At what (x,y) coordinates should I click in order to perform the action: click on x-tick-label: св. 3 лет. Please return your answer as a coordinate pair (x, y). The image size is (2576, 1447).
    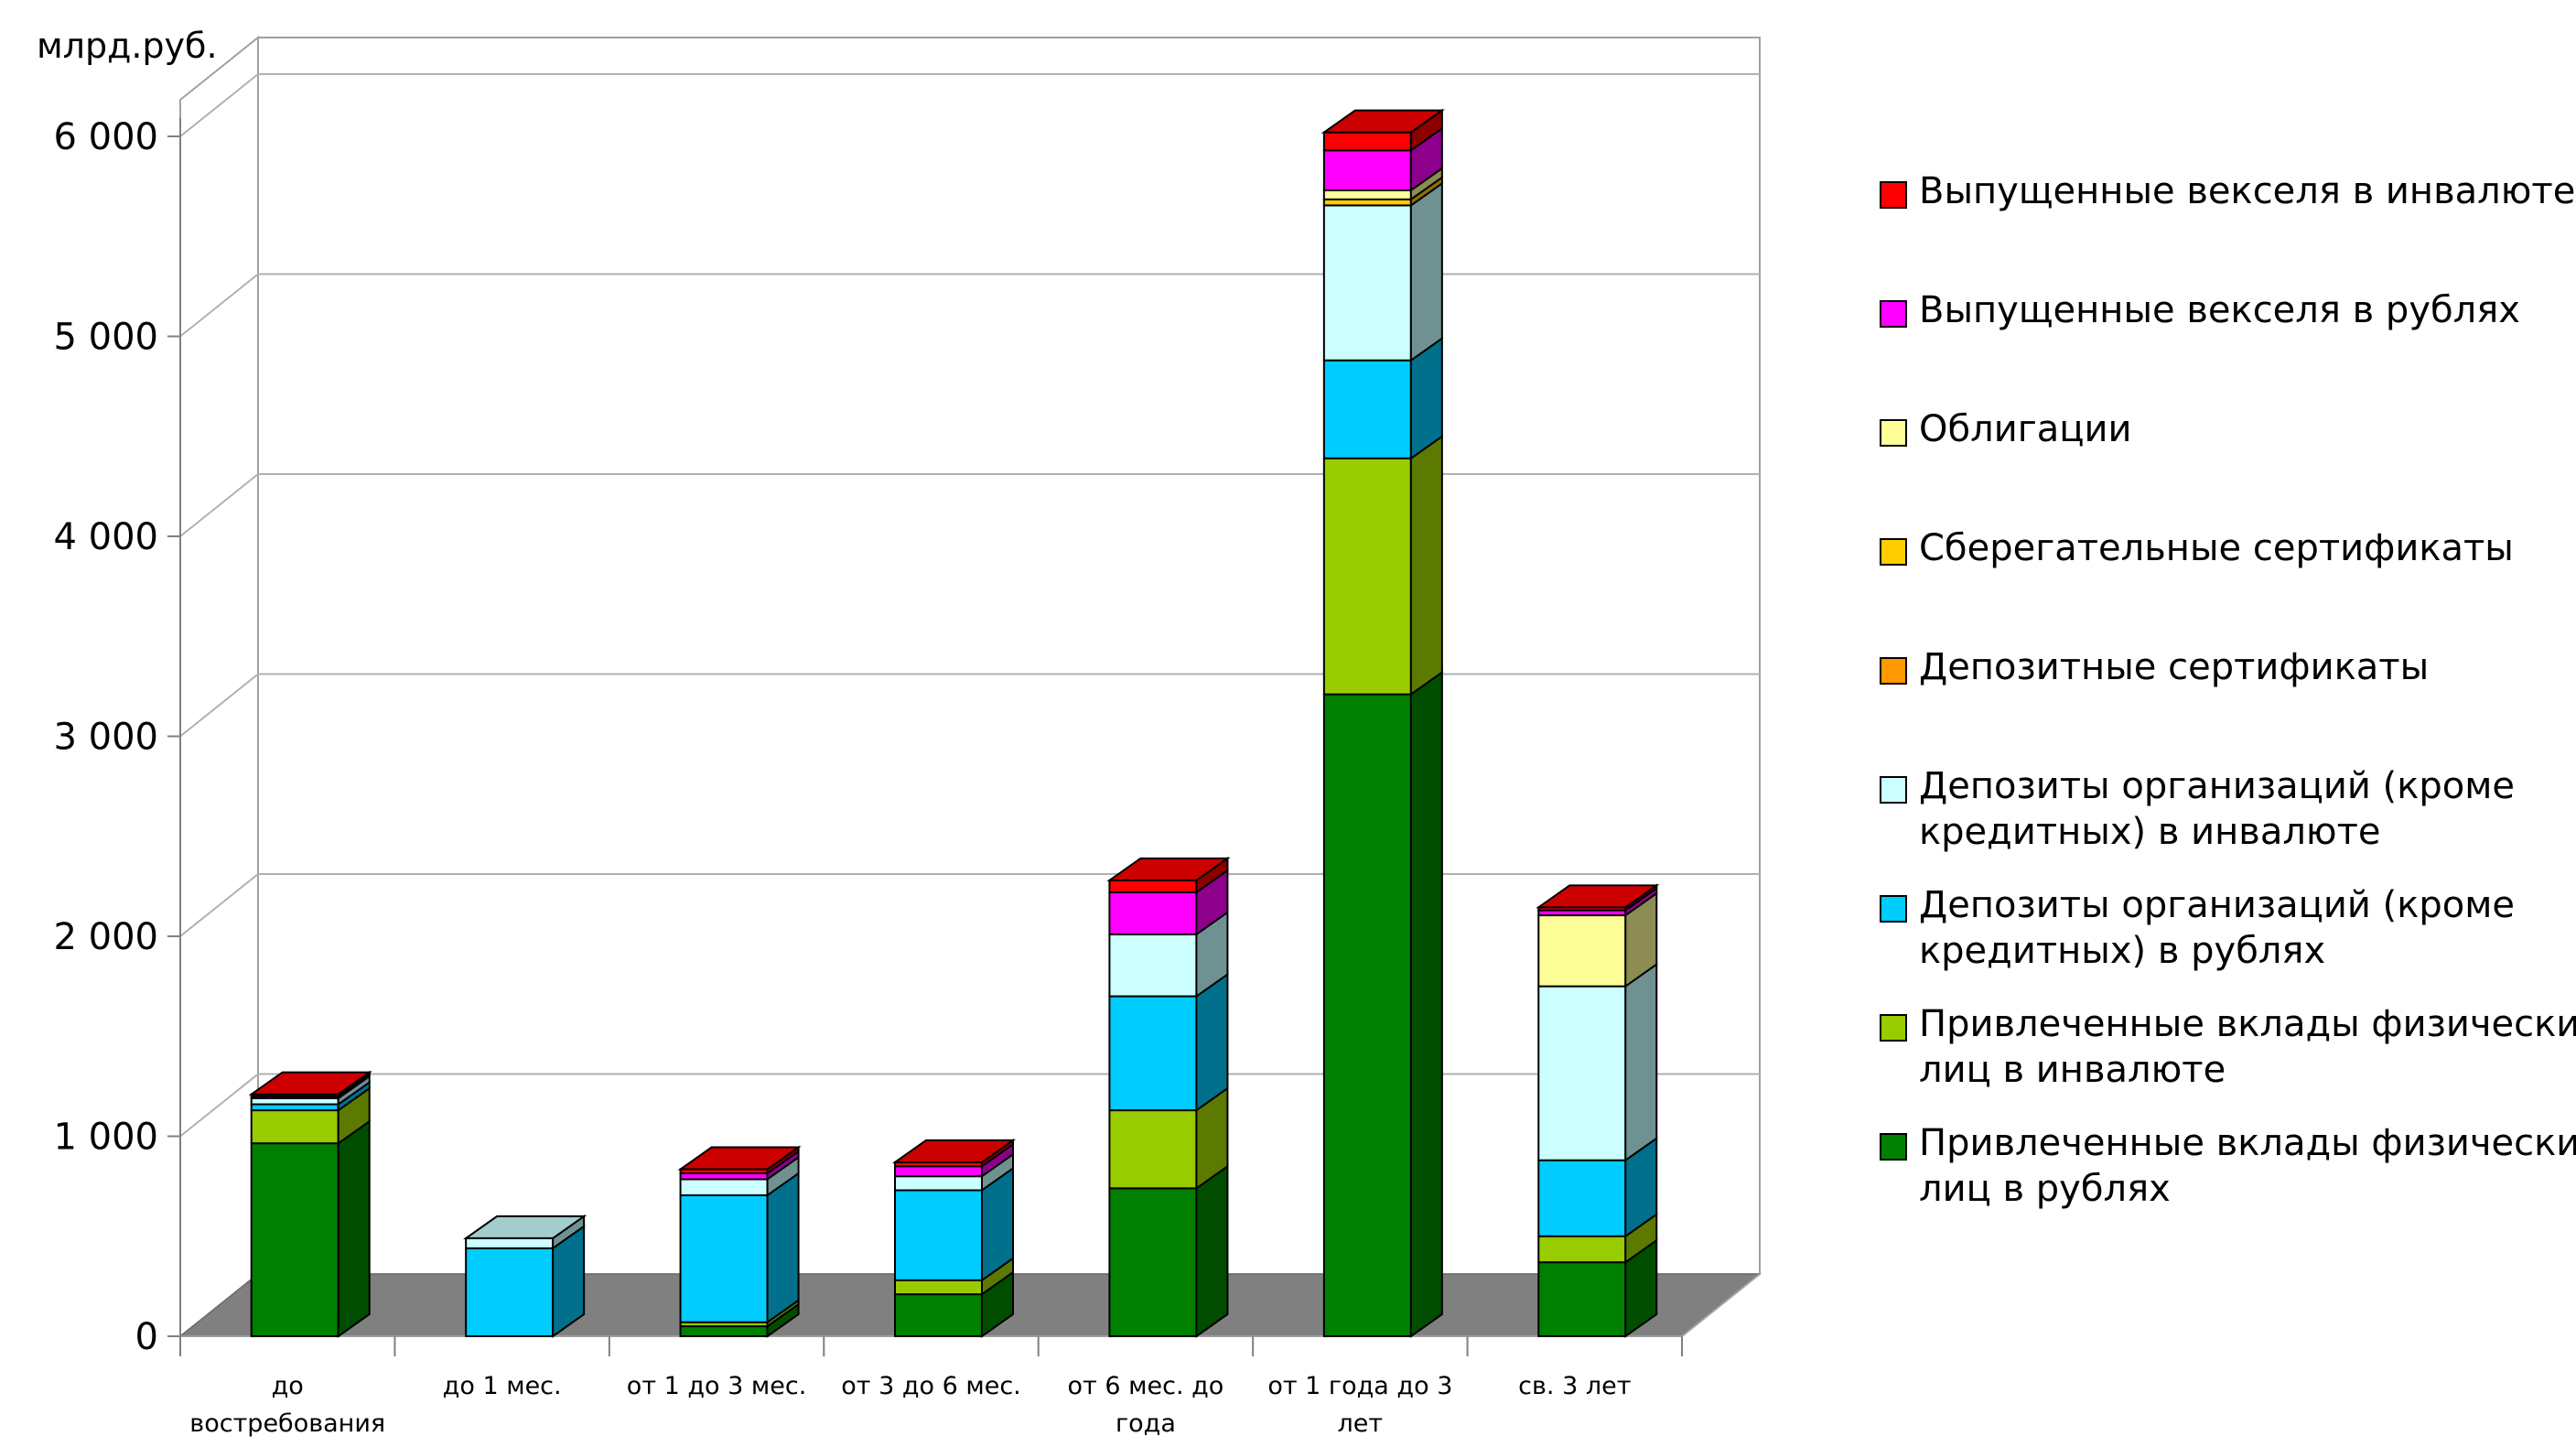
    Looking at the image, I should click on (1574, 1386).